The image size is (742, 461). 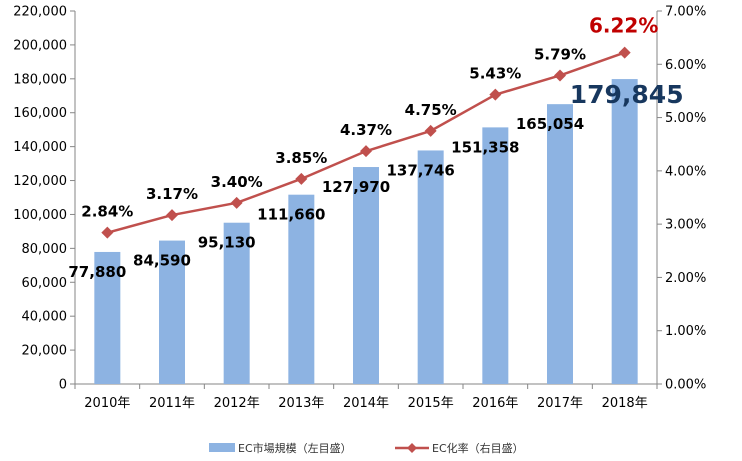 What do you see at coordinates (431, 110) in the screenshot?
I see `line-value-label: 4.75%` at bounding box center [431, 110].